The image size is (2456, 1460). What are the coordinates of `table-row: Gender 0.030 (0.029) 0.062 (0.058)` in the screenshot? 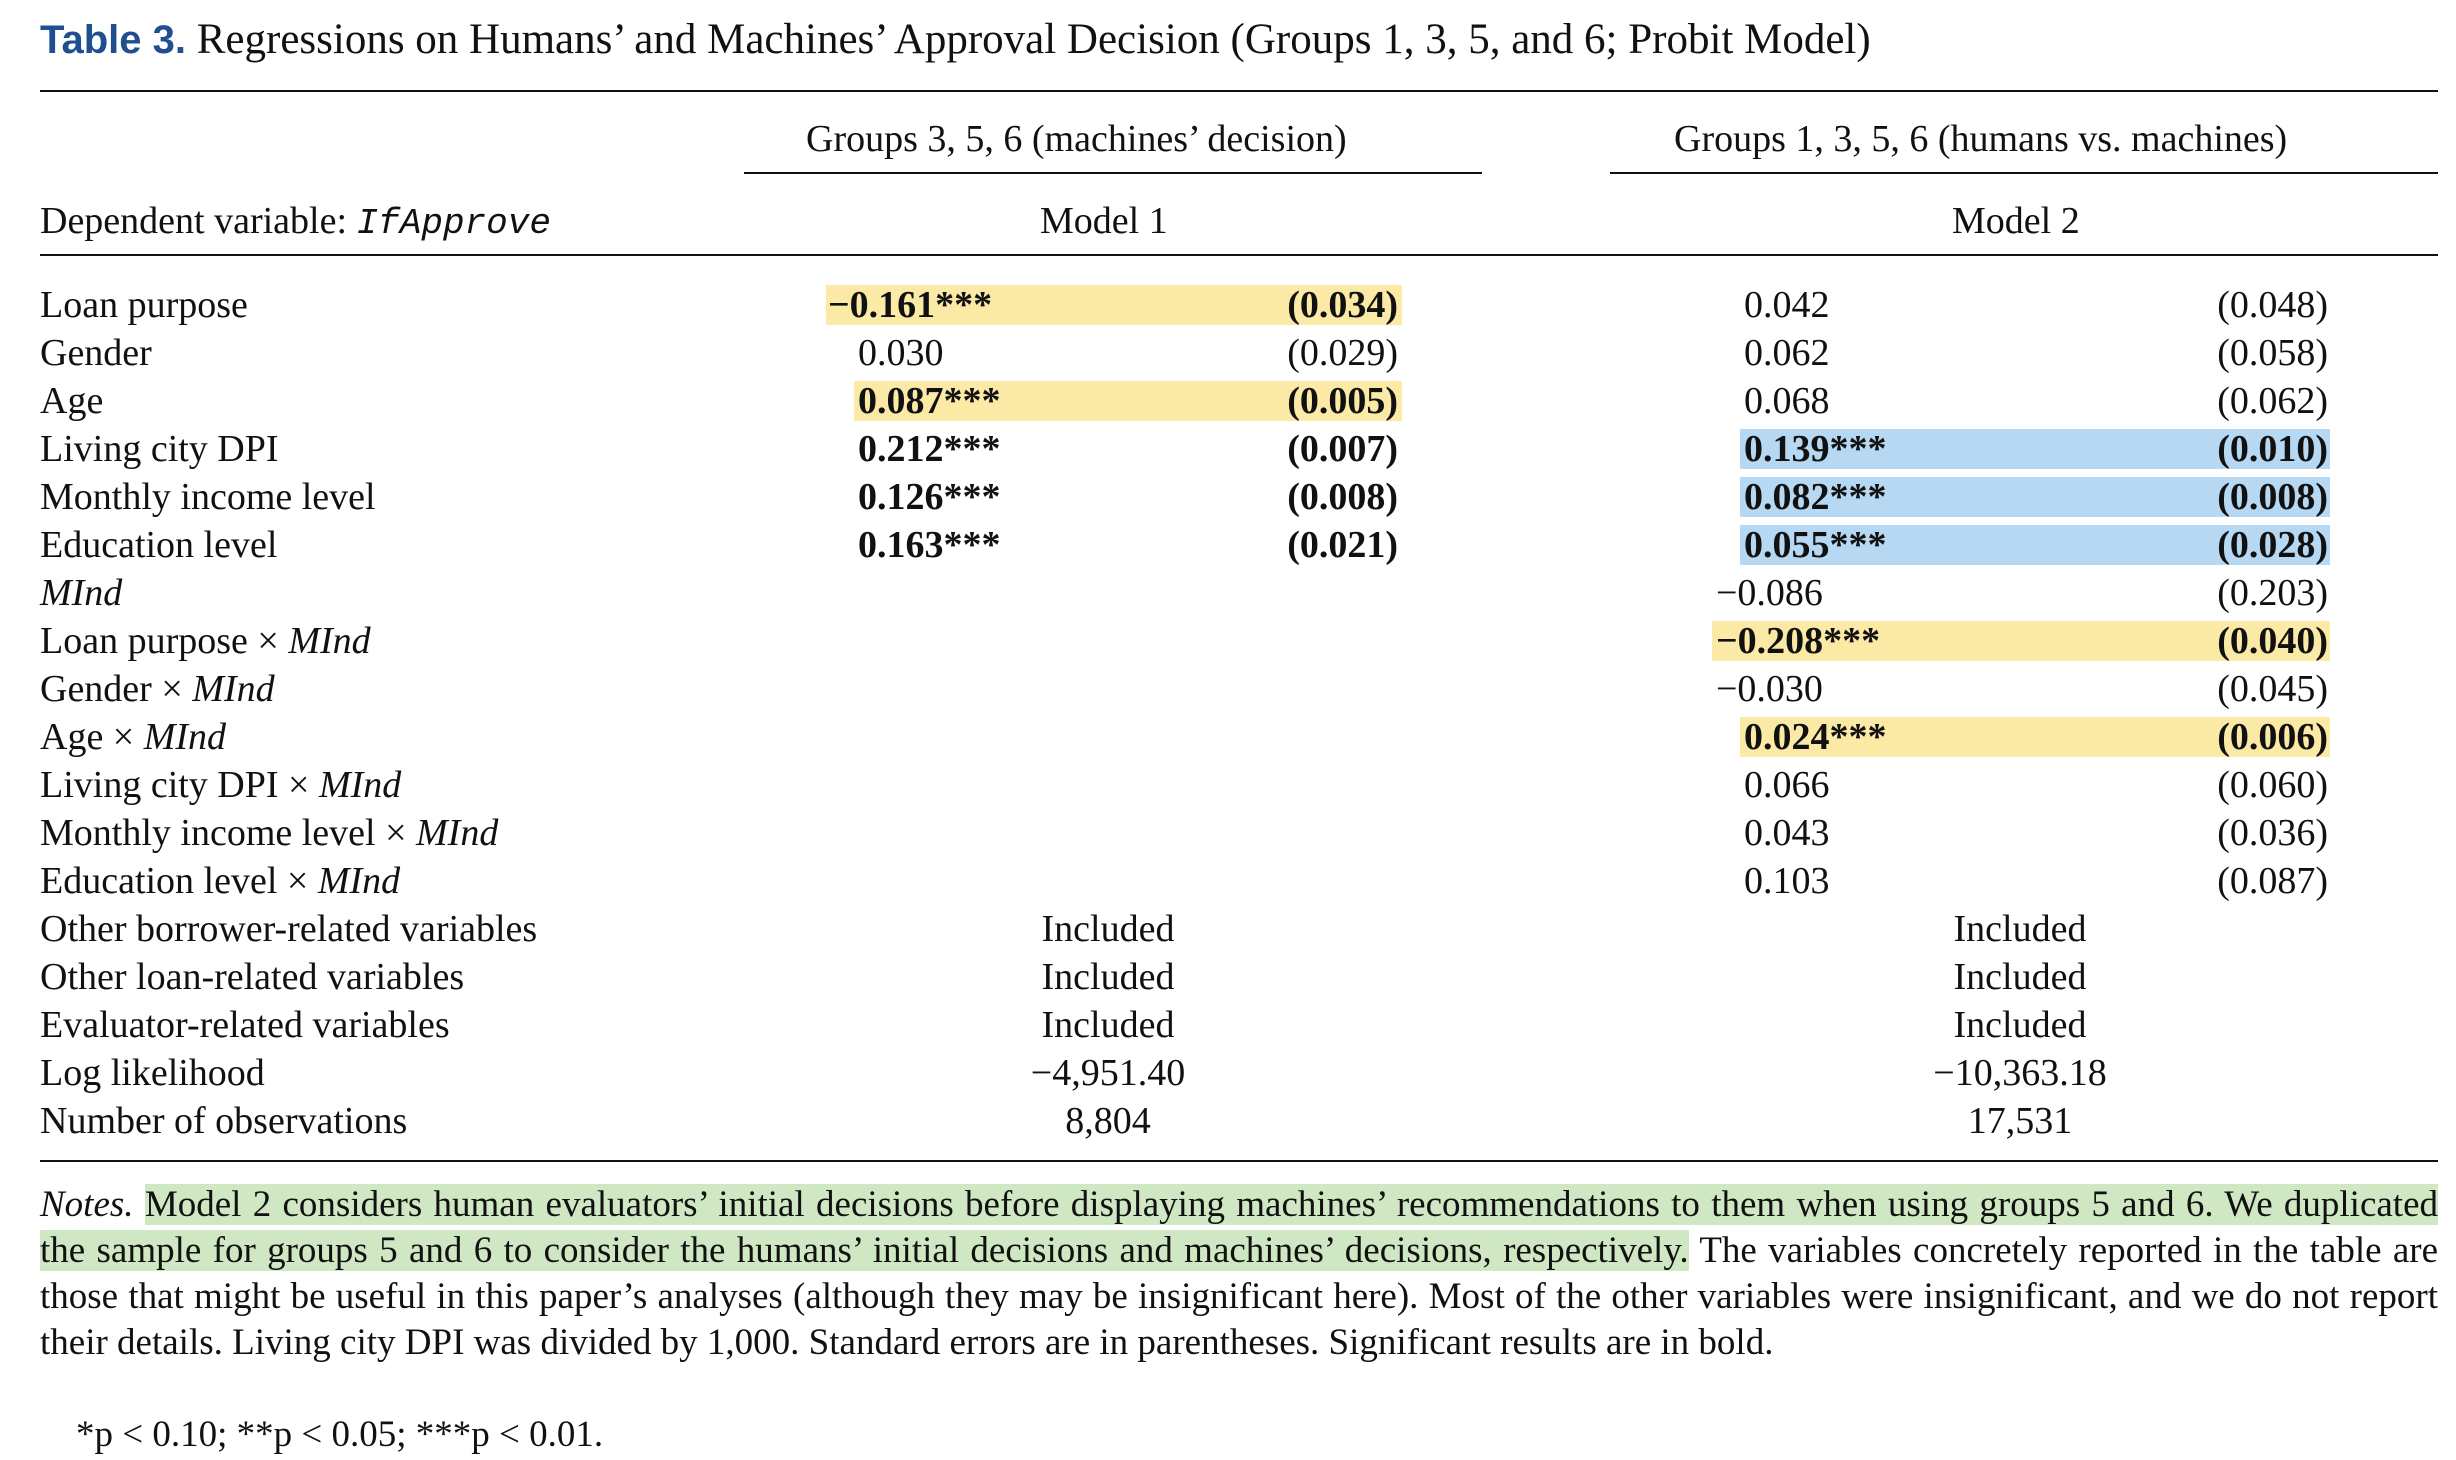 It's located at (1228, 354).